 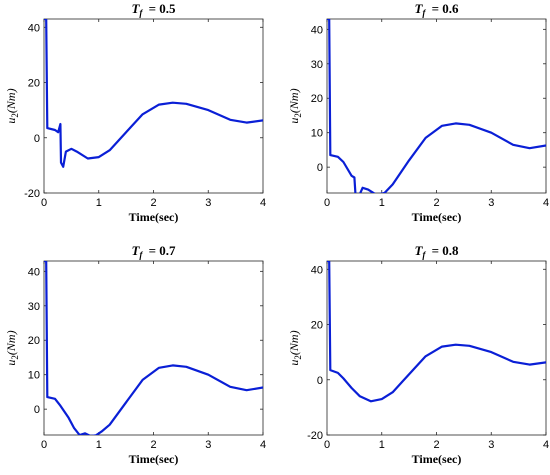 I want to click on title-value: = 0.5, so click(x=160, y=8).